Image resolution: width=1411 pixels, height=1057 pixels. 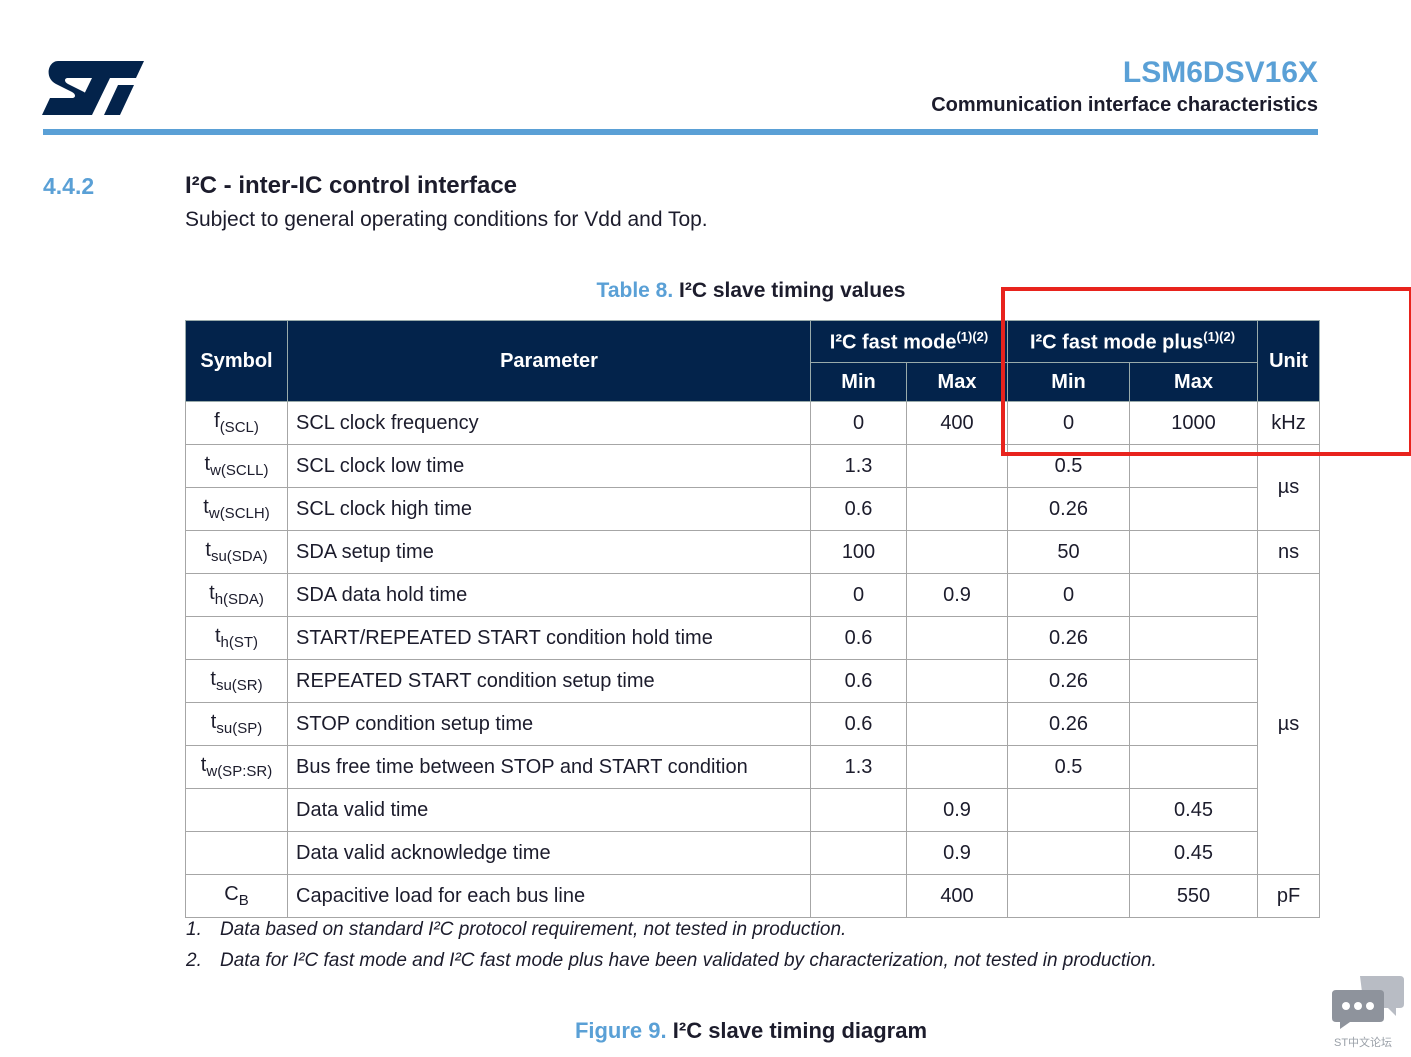 I want to click on value: 1.3, so click(x=858, y=766).